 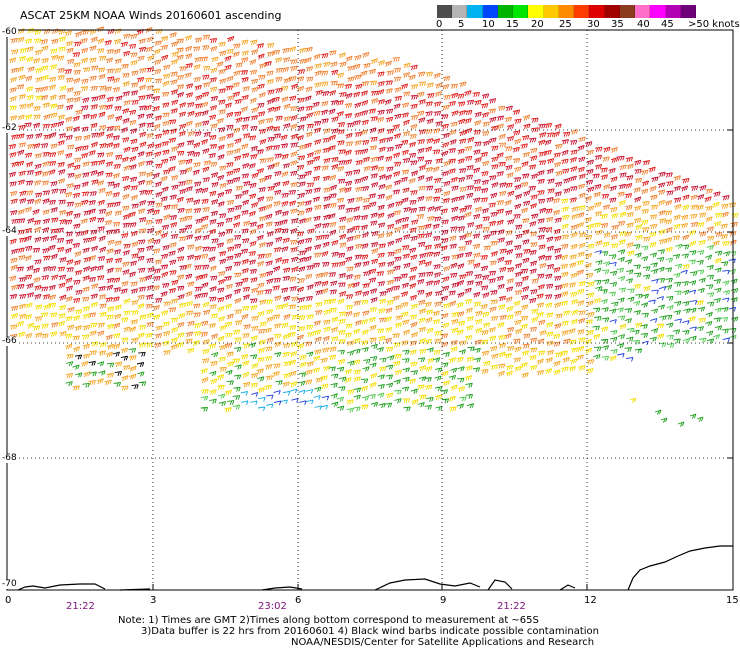 I want to click on scale-tick-label: 5, so click(x=461, y=24).